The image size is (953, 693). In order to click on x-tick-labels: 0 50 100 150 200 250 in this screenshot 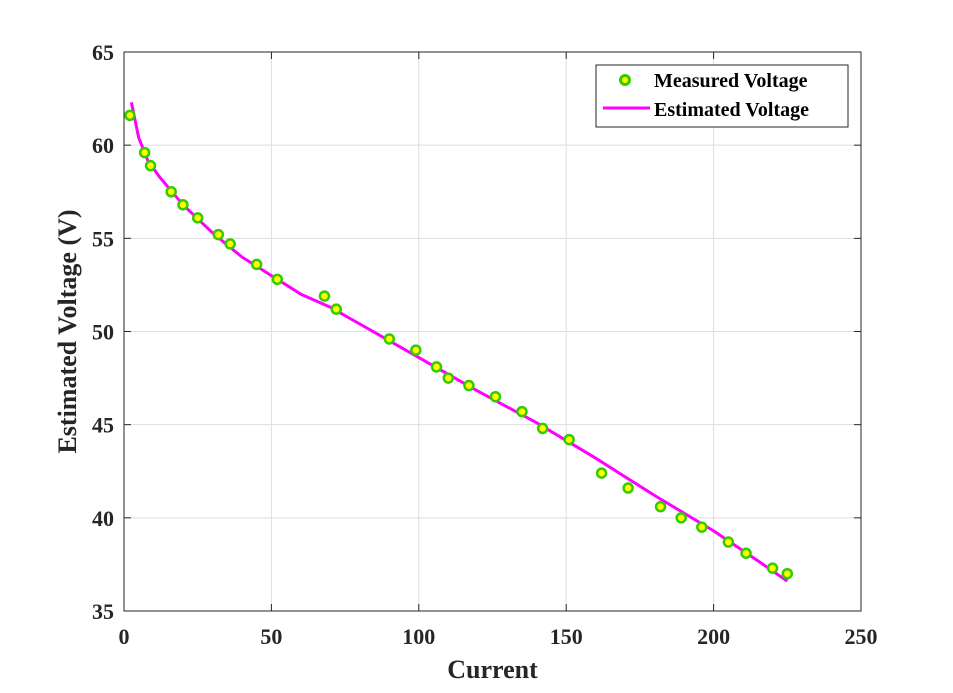, I will do `click(498, 636)`.